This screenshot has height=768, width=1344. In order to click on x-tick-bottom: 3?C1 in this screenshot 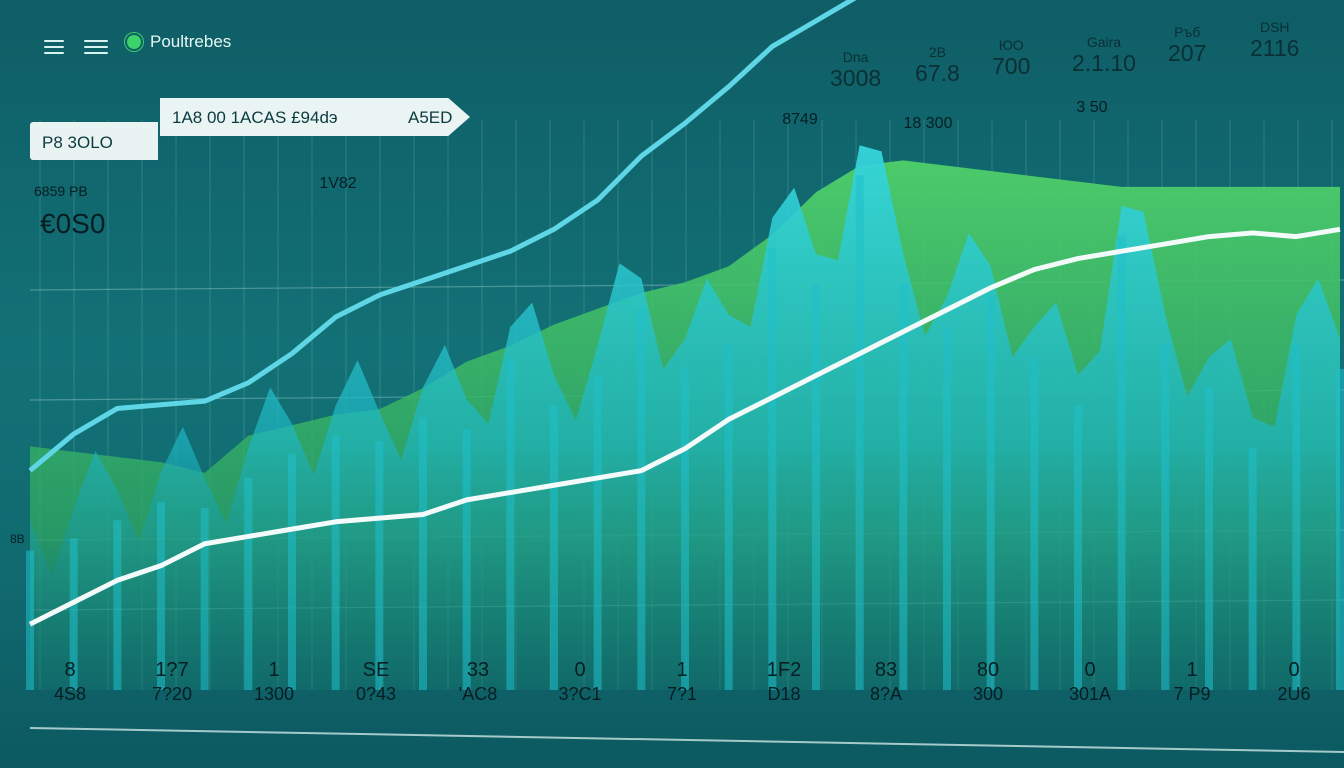, I will do `click(579, 694)`.